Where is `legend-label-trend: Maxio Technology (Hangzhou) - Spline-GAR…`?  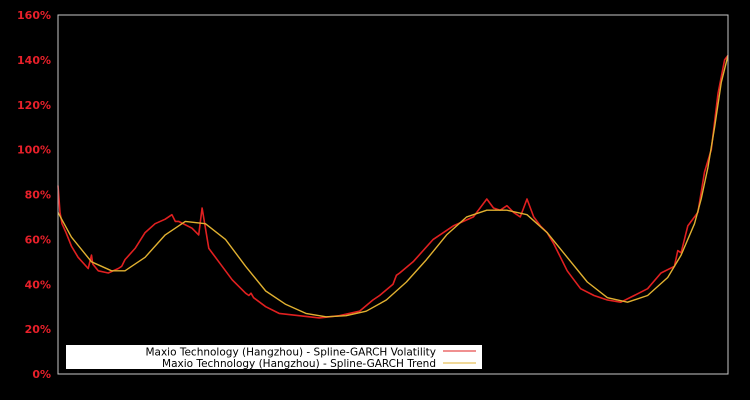
legend-label-trend: Maxio Technology (Hangzhou) - Spline-GAR… is located at coordinates (299, 364).